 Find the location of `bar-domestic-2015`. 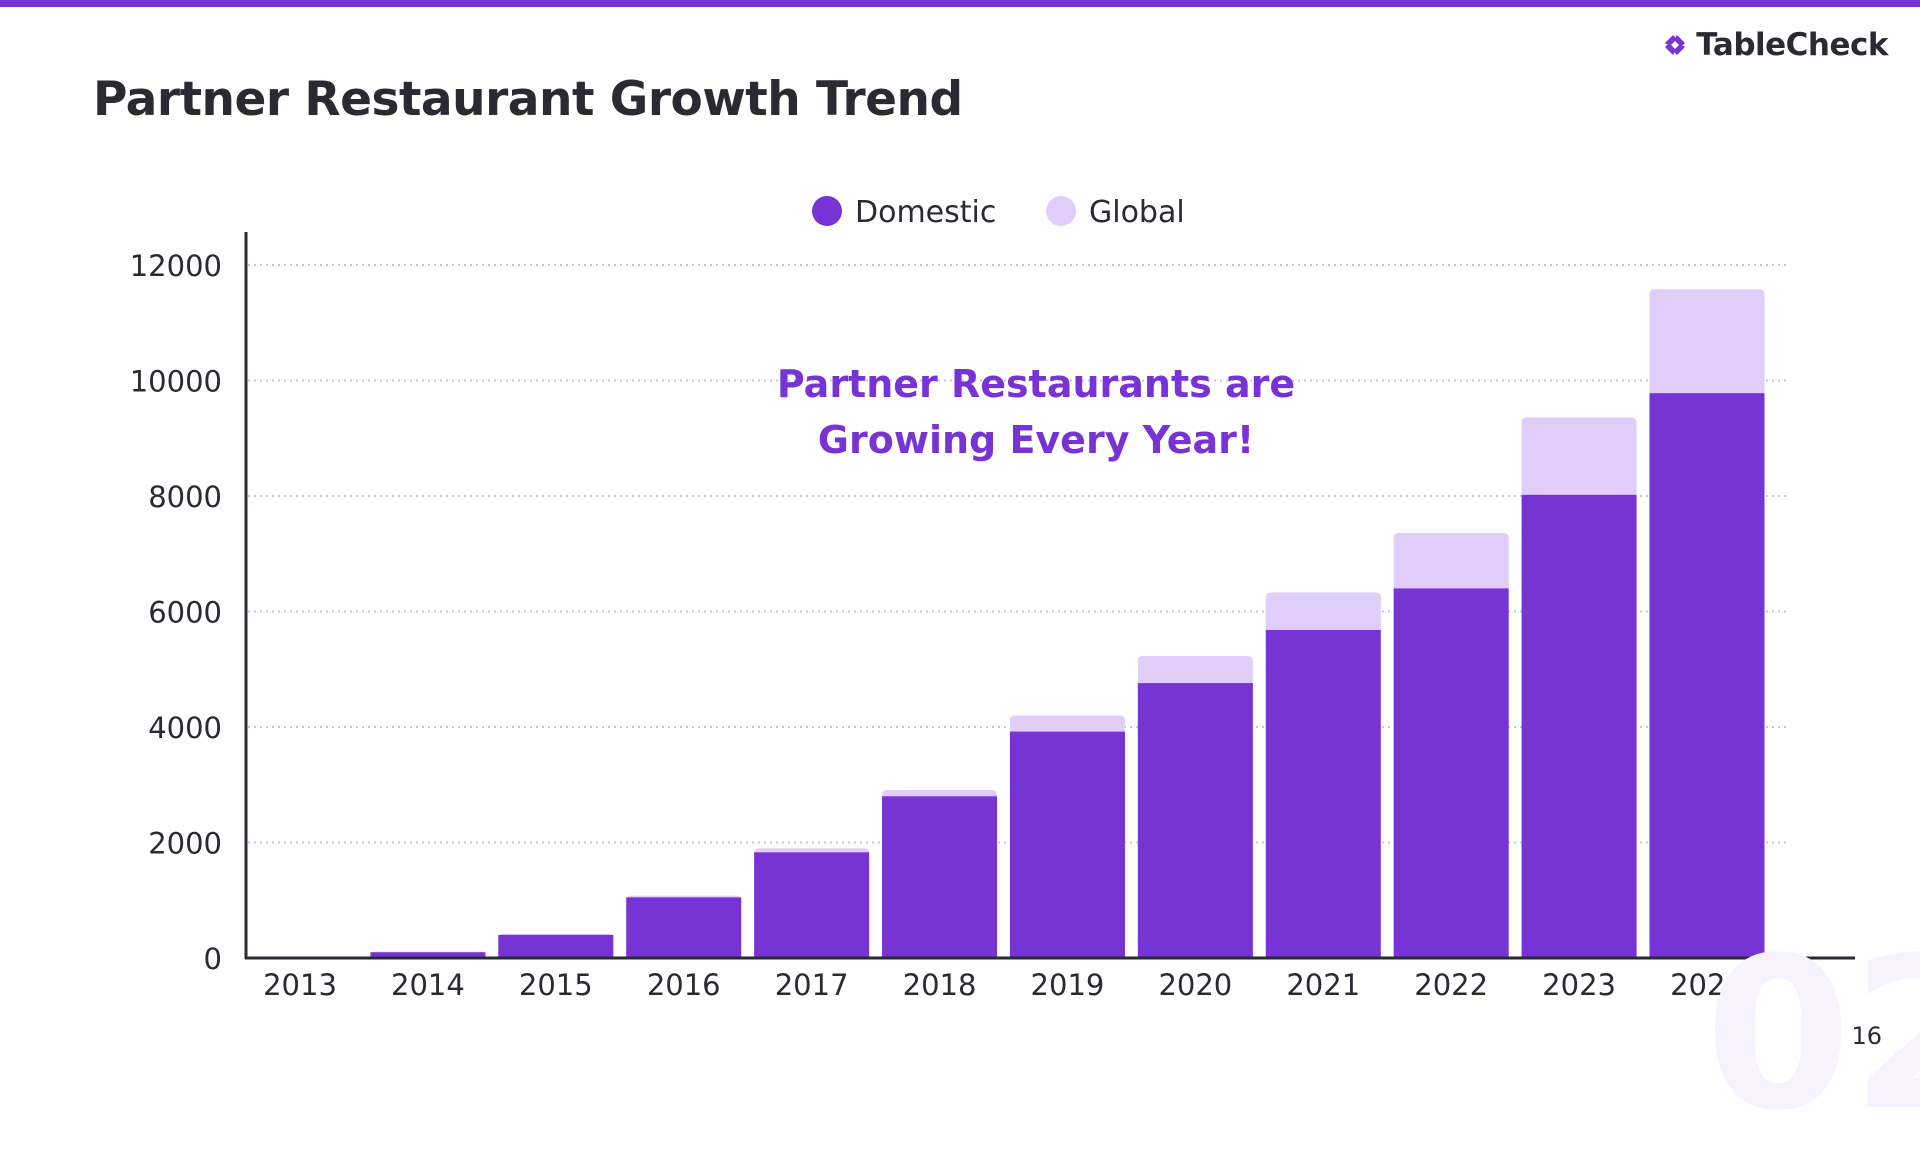

bar-domestic-2015 is located at coordinates (556, 946).